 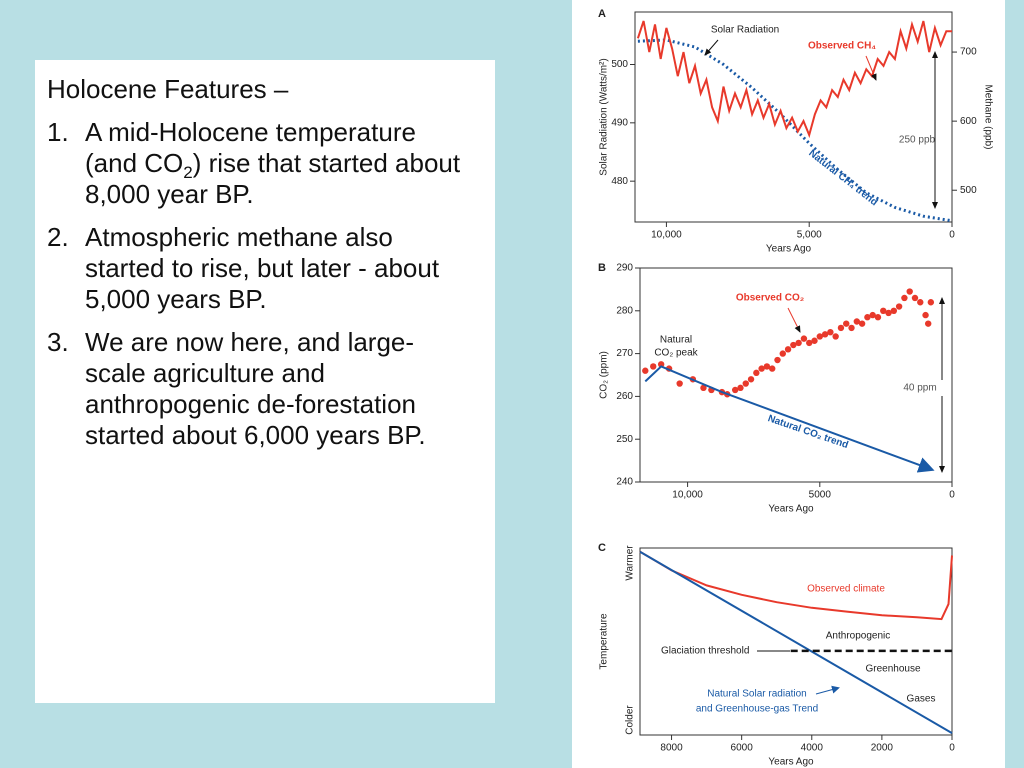 I want to click on annotation: Observed CO₂, so click(x=770, y=298).